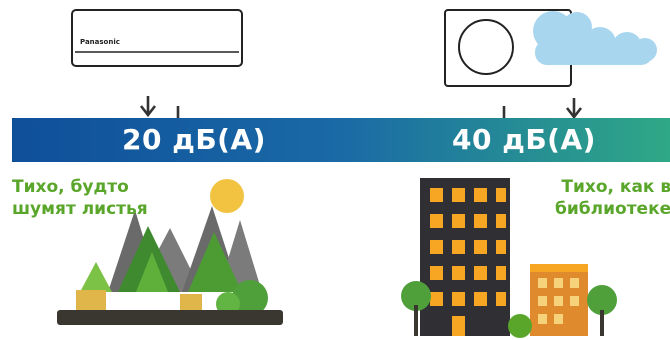  I want to click on brand-logo: Panasonic, so click(100, 42).